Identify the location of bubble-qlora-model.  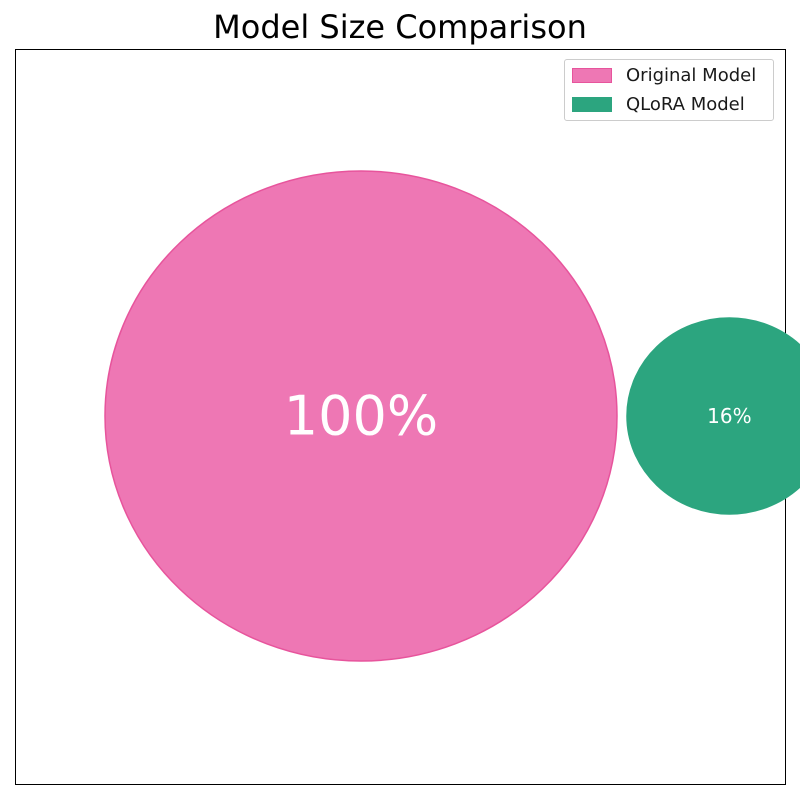
(713, 416).